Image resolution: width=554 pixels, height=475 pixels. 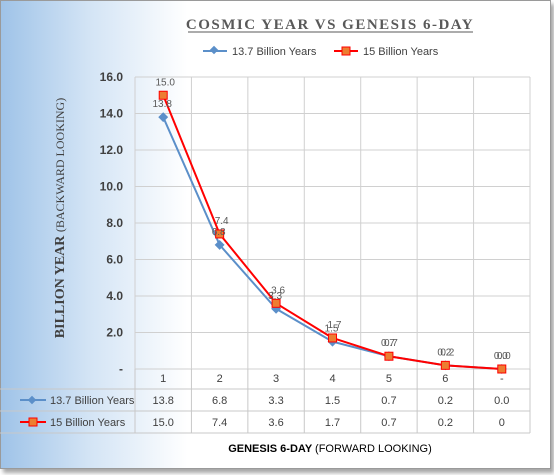 I want to click on table-cell-series-1: 13.8, so click(x=163, y=401).